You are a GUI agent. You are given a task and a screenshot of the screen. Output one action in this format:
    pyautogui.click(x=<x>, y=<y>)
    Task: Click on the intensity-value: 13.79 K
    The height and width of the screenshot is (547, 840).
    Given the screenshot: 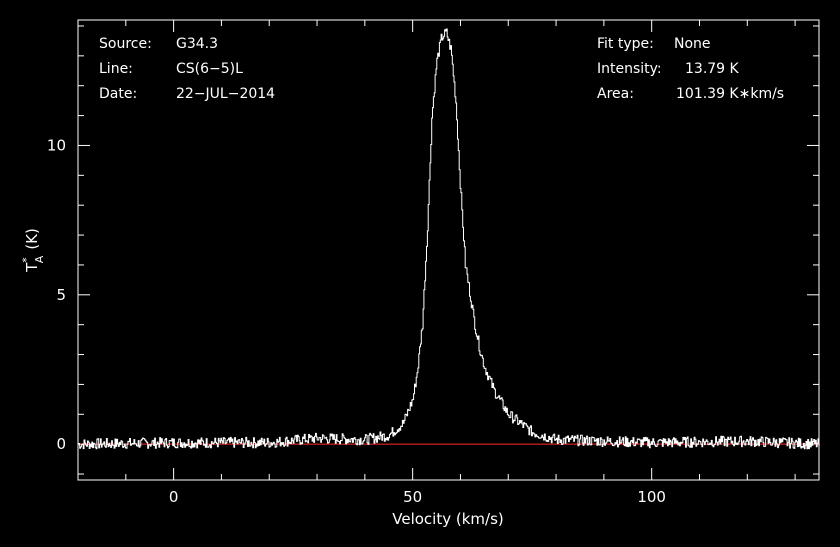 What is the action you would take?
    pyautogui.click(x=712, y=69)
    